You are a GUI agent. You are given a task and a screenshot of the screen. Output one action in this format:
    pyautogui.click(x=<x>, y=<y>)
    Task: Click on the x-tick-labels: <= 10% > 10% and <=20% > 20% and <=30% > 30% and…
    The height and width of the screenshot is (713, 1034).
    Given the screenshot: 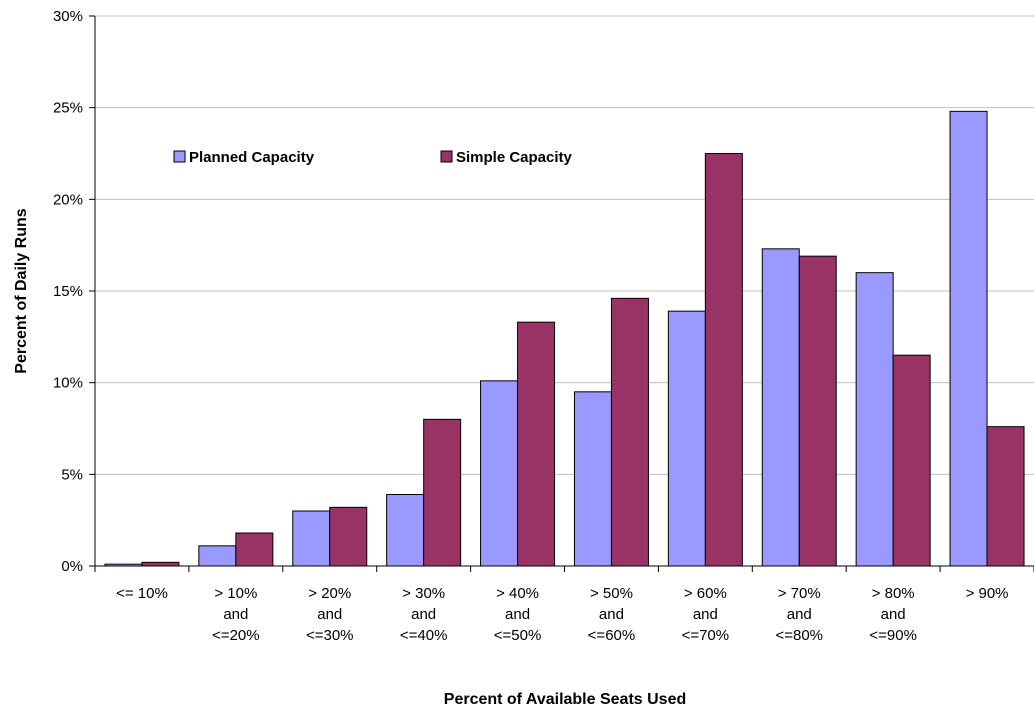 What is the action you would take?
    pyautogui.click(x=562, y=614)
    